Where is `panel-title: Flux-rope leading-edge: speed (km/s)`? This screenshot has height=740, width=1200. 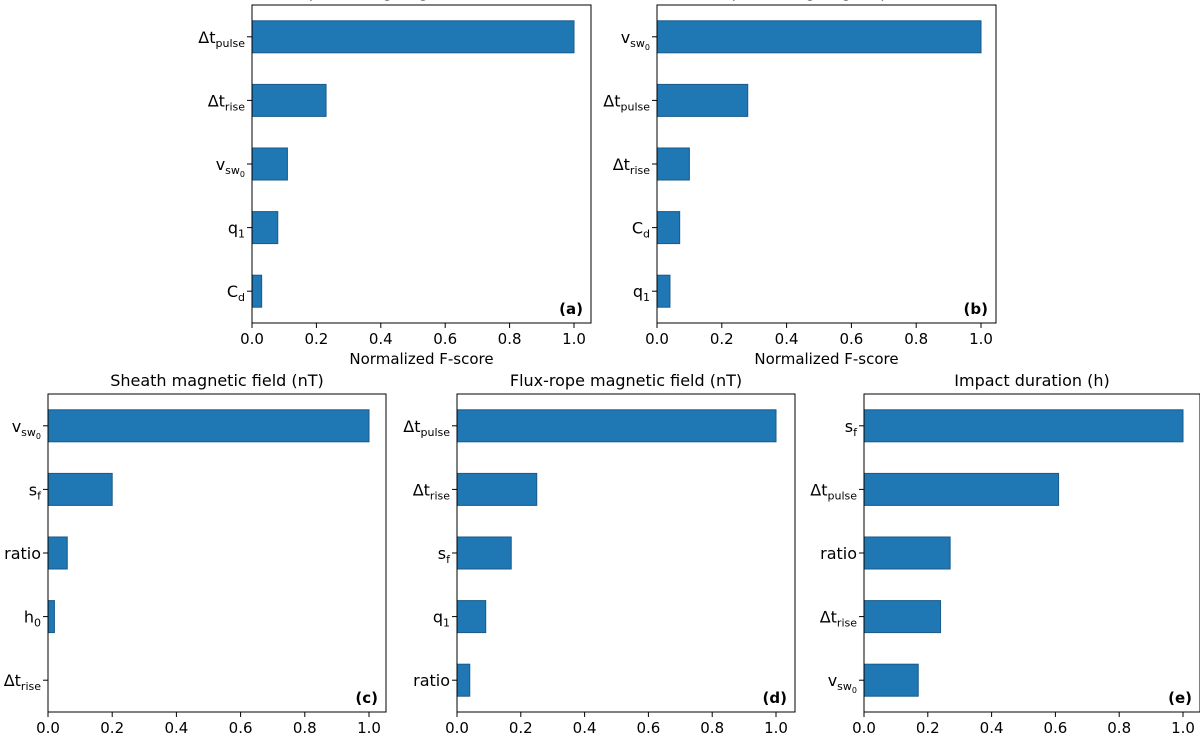 panel-title: Flux-rope leading-edge: speed (km/s) is located at coordinates (827, 0).